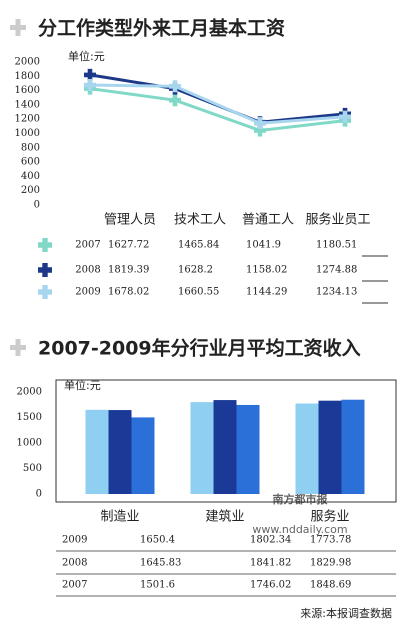  Describe the element at coordinates (199, 348) in the screenshot. I see `chart-title: 2007-2009年分行业月平均工资收入` at that location.